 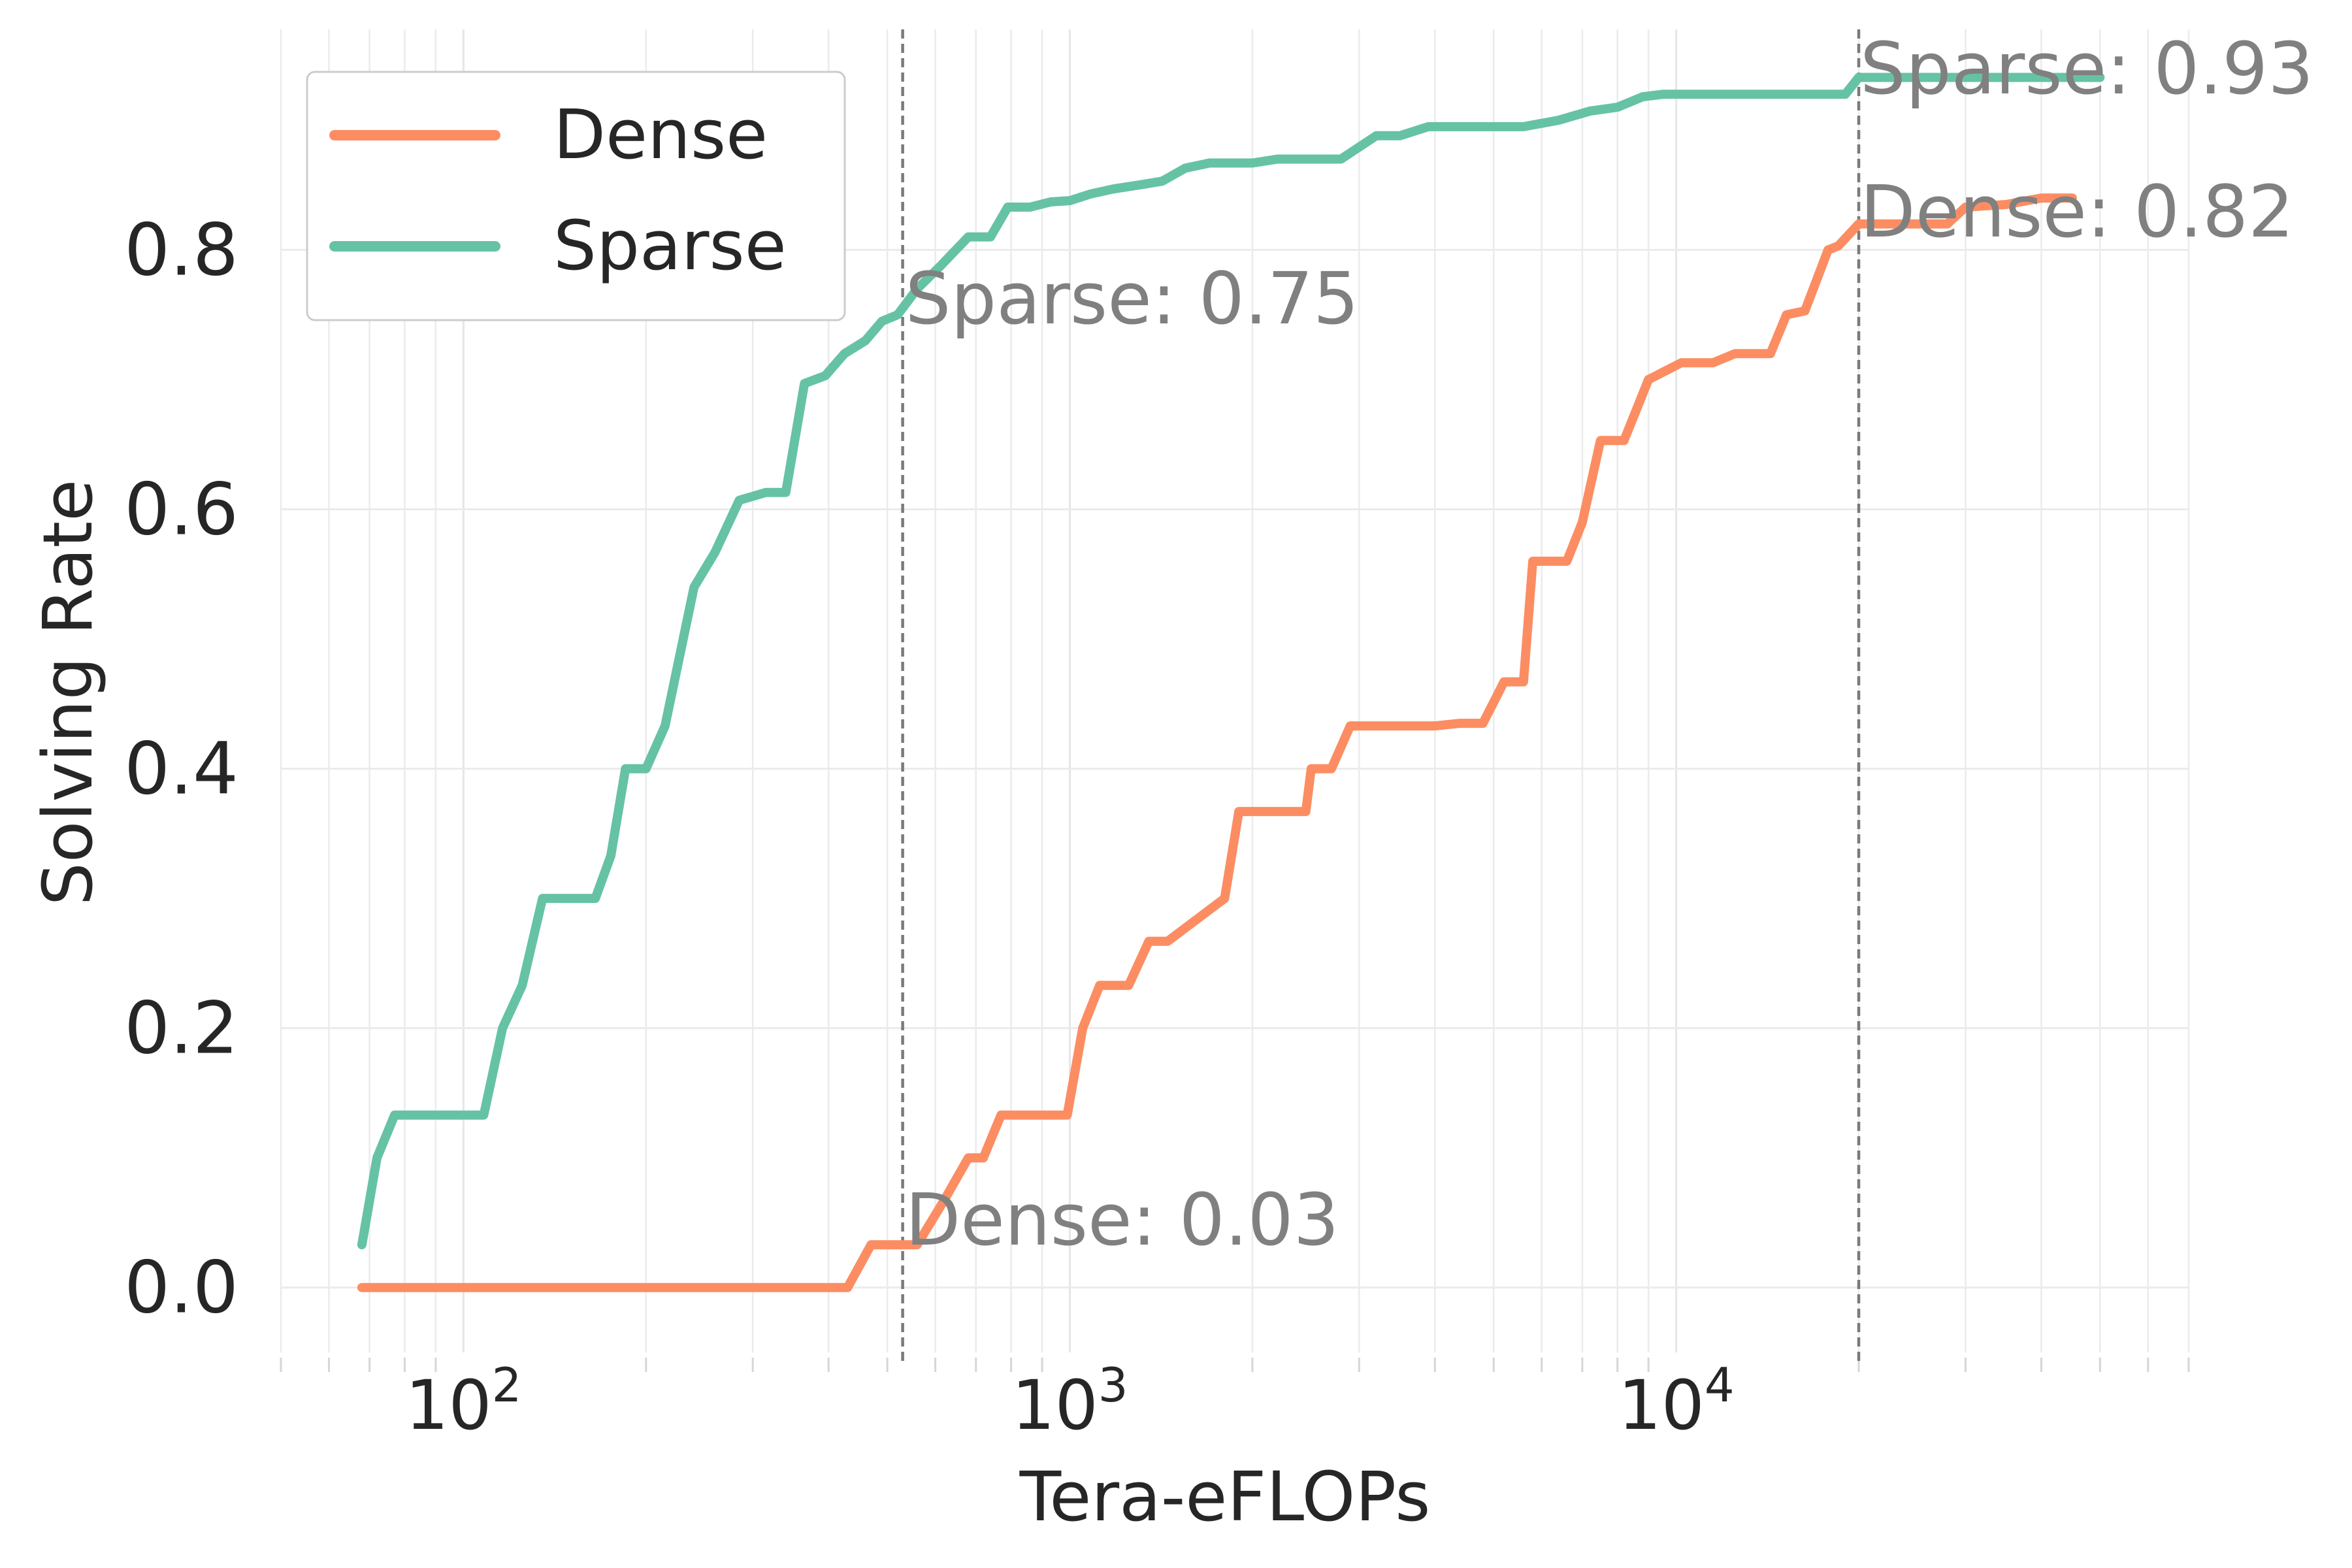 I want to click on annotation-dense-second: Dense: 0.82, so click(x=2077, y=211).